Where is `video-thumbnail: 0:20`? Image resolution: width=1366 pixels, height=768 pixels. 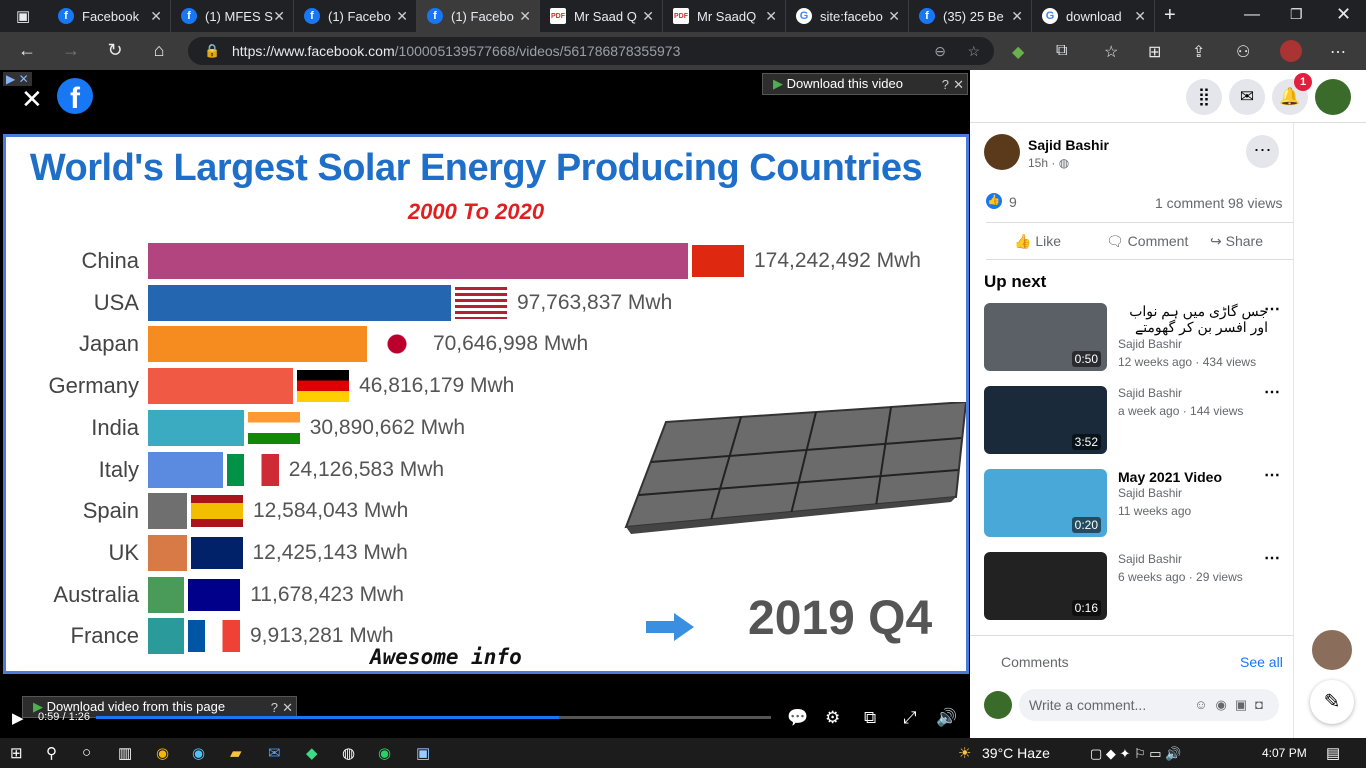 video-thumbnail: 0:20 is located at coordinates (1045, 503).